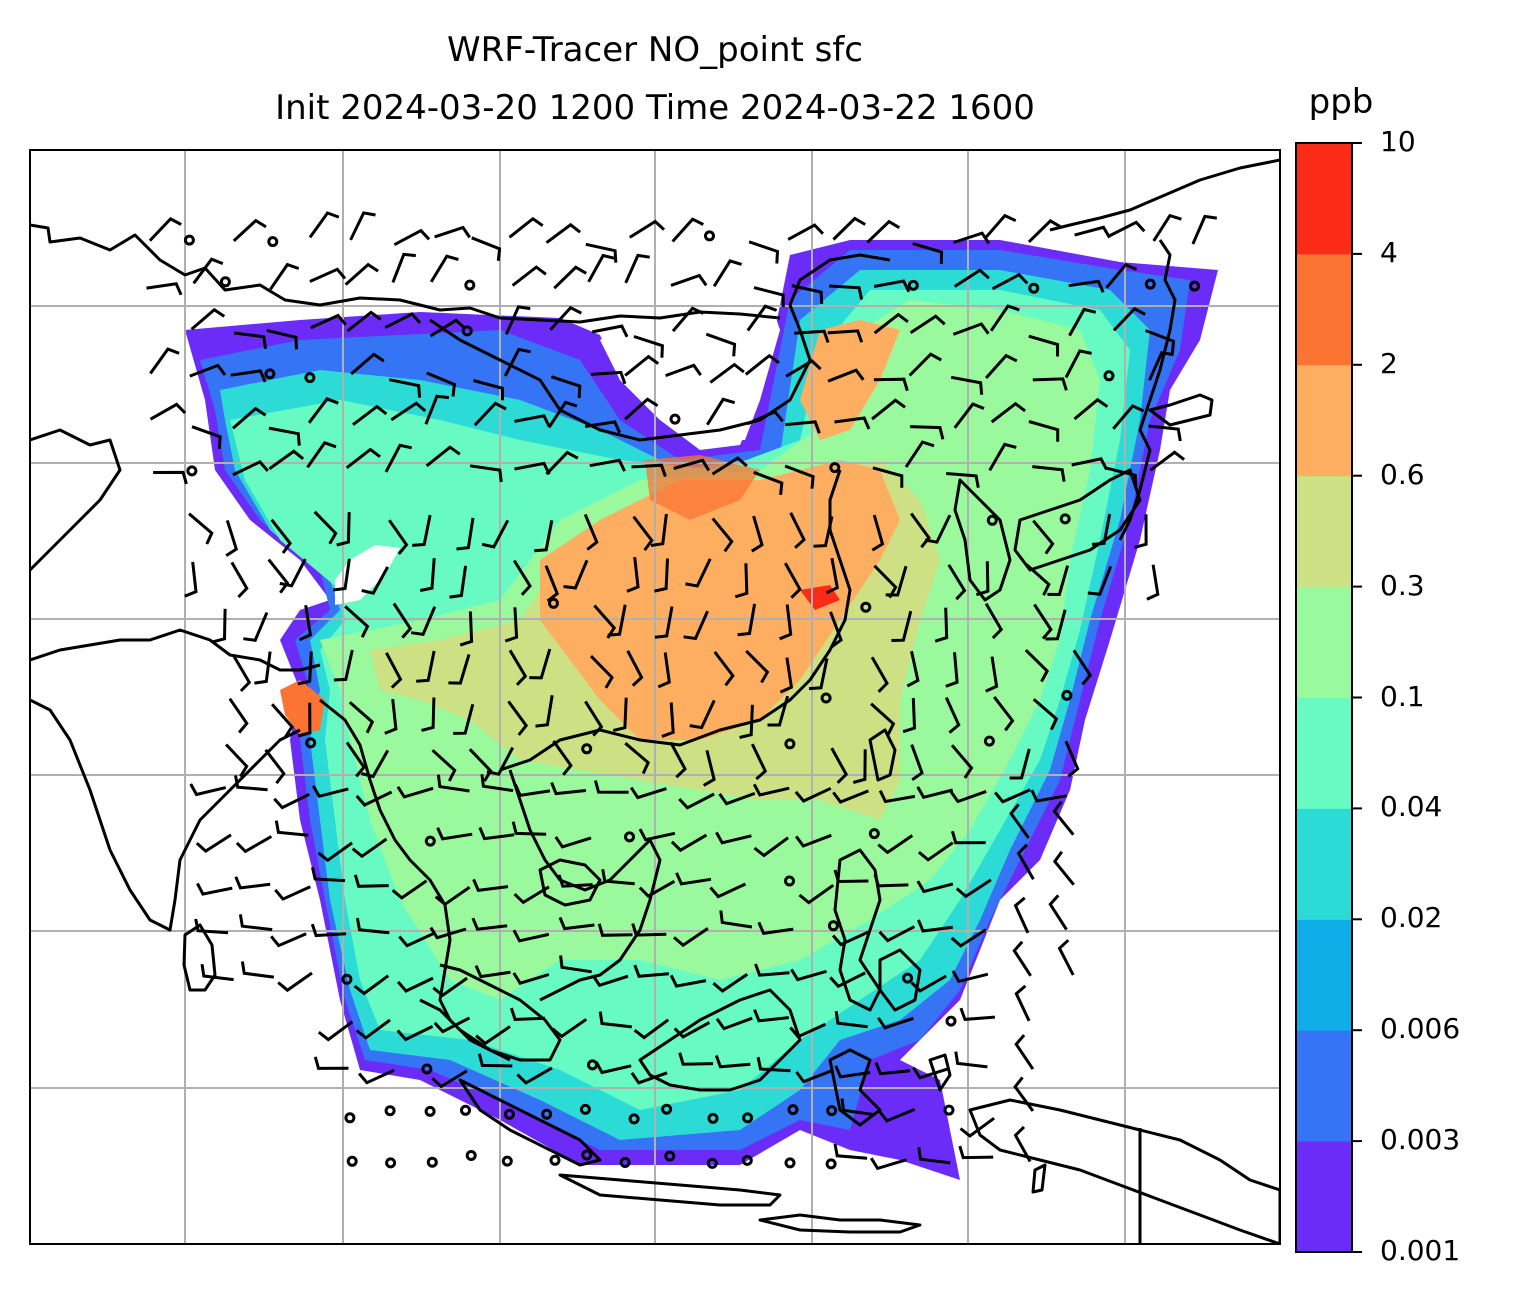 This screenshot has width=1528, height=1306. What do you see at coordinates (1341, 102) in the screenshot?
I see `colorbar-unit: ppb` at bounding box center [1341, 102].